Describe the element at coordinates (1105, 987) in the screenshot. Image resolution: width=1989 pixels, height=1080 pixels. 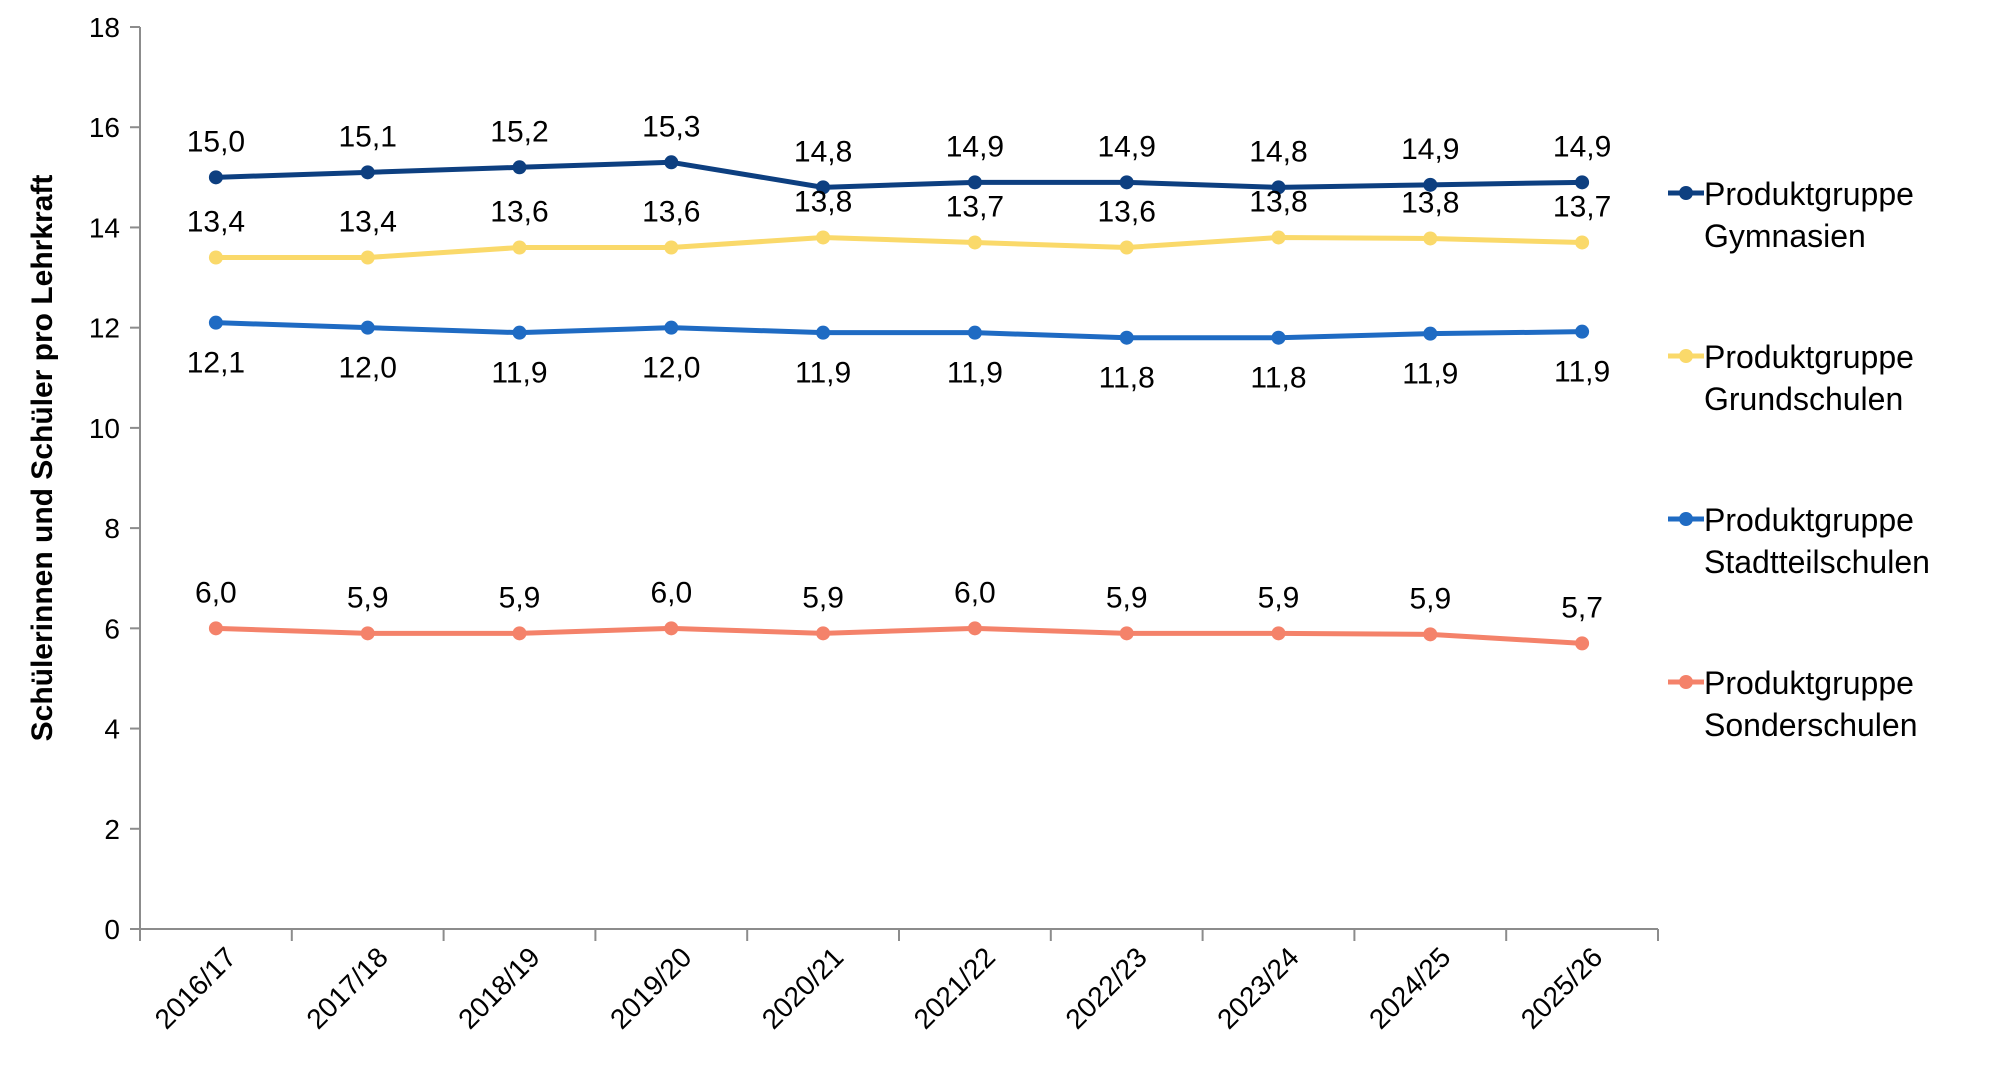
I see `x-tick-label: 2022/23` at that location.